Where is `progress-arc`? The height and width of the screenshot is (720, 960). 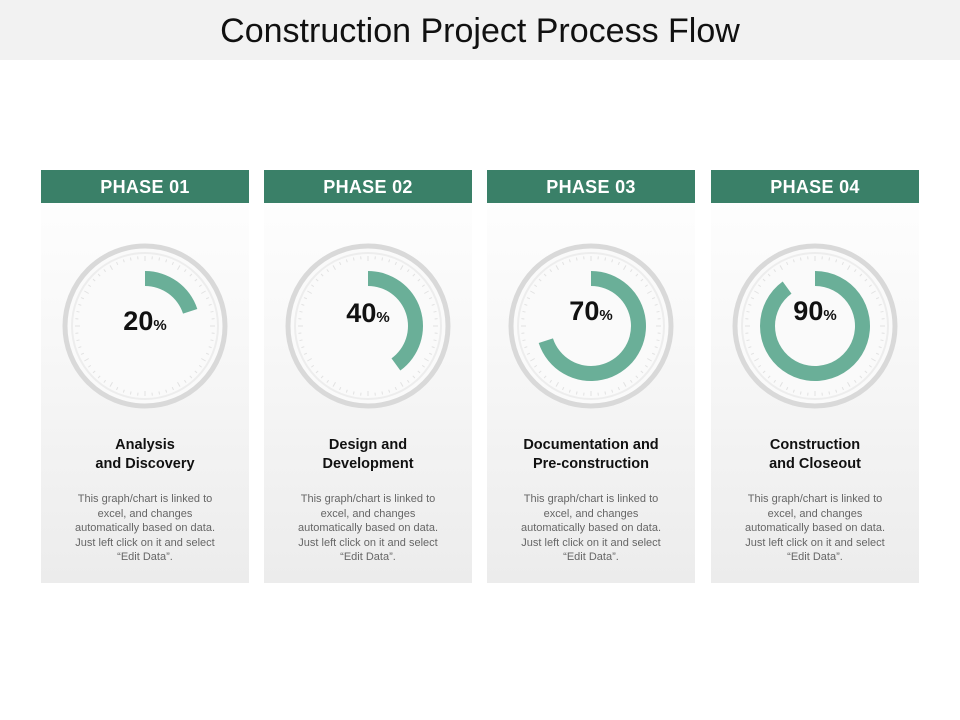
progress-arc is located at coordinates (171, 292).